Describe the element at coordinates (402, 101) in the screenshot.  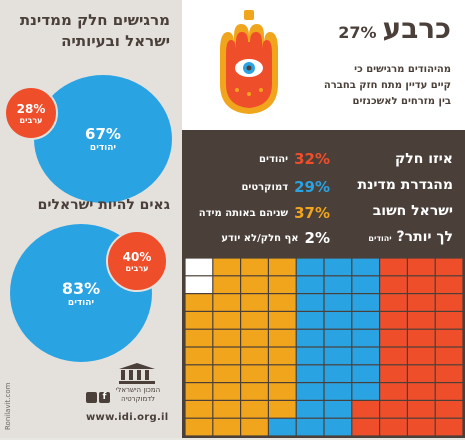
I see `quarter-line3: בין מזרחים לאשכנזים` at that location.